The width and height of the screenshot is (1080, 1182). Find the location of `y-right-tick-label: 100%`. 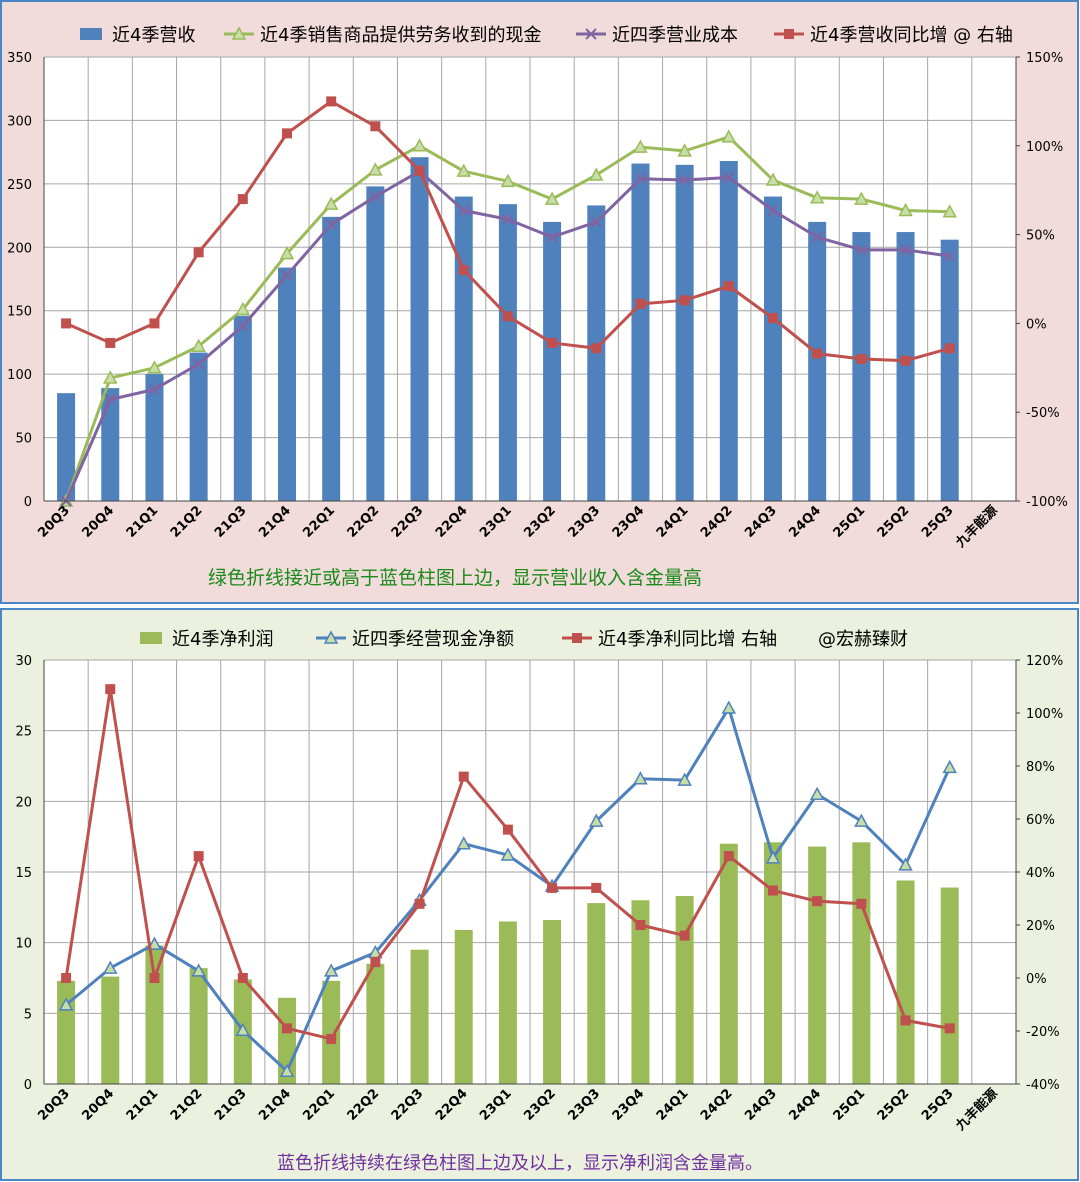

y-right-tick-label: 100% is located at coordinates (1044, 147).